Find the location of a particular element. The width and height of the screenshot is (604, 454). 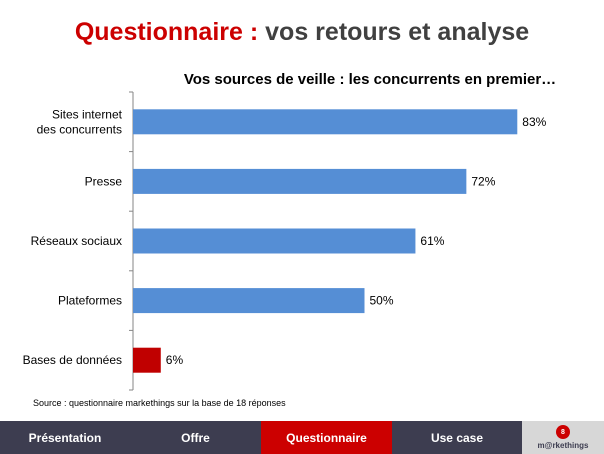

nav-item-label: Questionnaire is located at coordinates (326, 437).